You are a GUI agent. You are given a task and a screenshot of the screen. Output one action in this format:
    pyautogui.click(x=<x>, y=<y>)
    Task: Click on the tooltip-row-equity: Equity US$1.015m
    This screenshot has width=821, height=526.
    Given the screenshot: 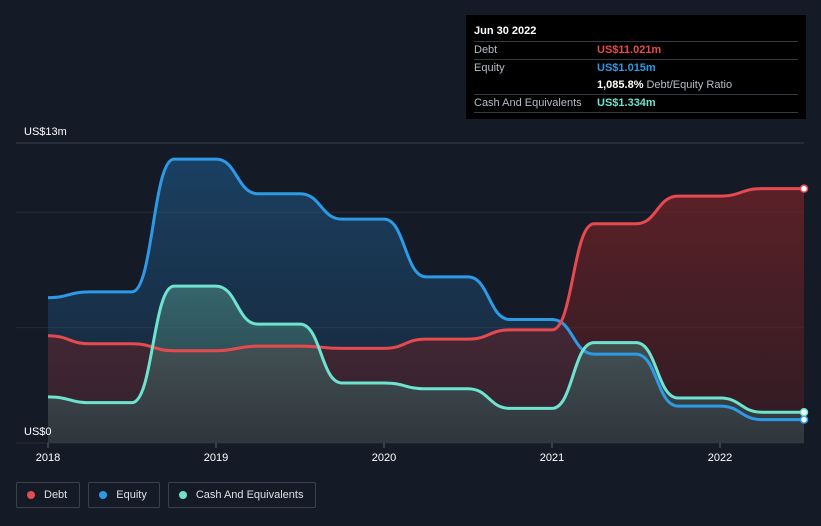 What is the action you would take?
    pyautogui.click(x=636, y=68)
    